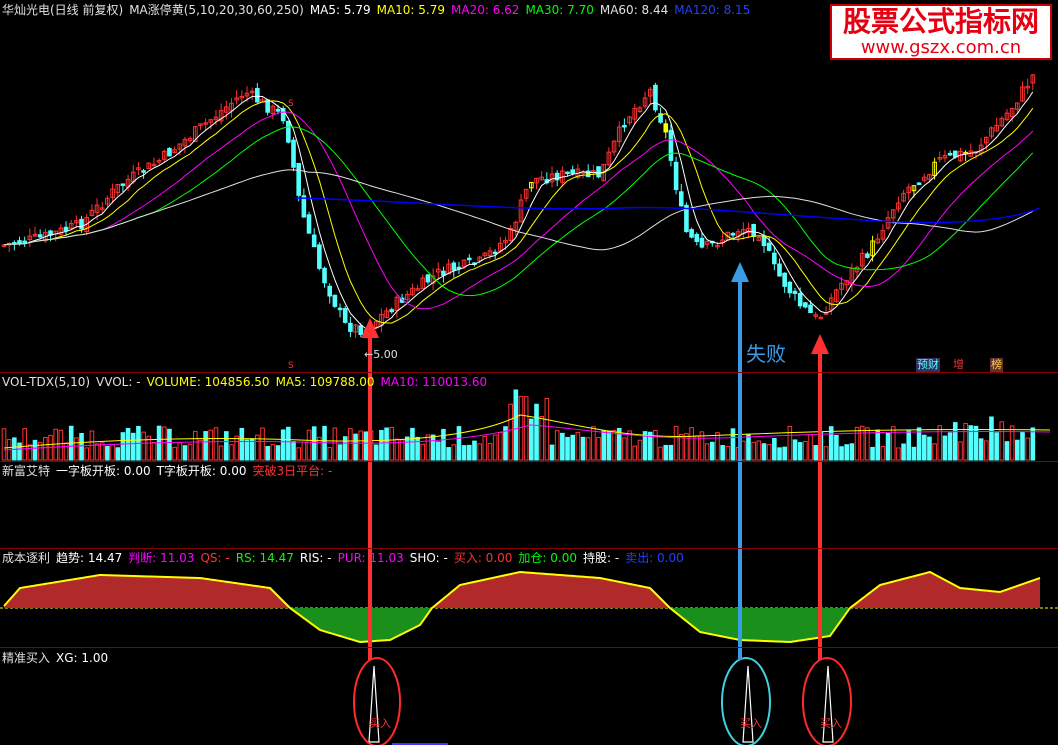 The height and width of the screenshot is (745, 1058). What do you see at coordinates (216, 10) in the screenshot?
I see `ma-indicator-label: MA涨停黄(5,10,20,30,60,250)` at bounding box center [216, 10].